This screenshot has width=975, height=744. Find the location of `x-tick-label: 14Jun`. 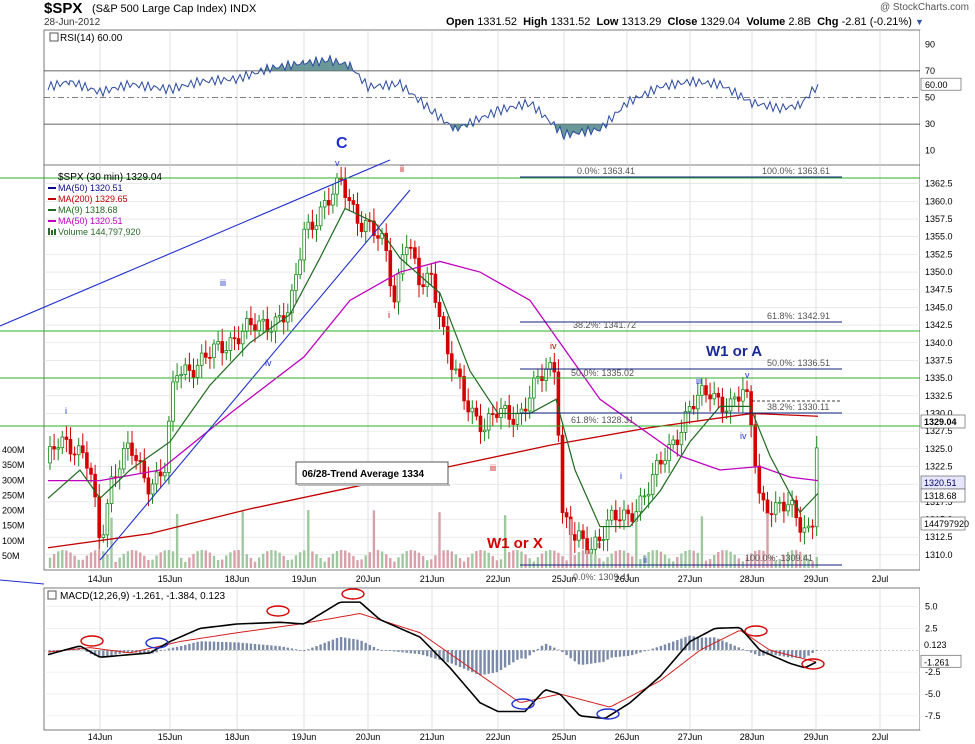

x-tick-label: 14Jun is located at coordinates (100, 737).